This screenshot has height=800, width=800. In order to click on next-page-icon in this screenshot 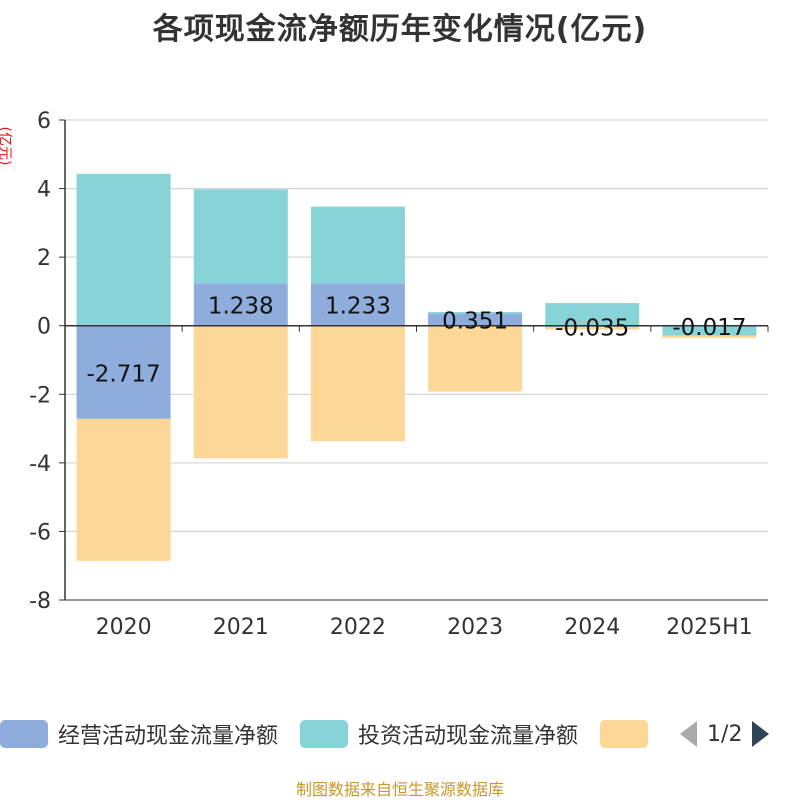, I will do `click(761, 734)`.